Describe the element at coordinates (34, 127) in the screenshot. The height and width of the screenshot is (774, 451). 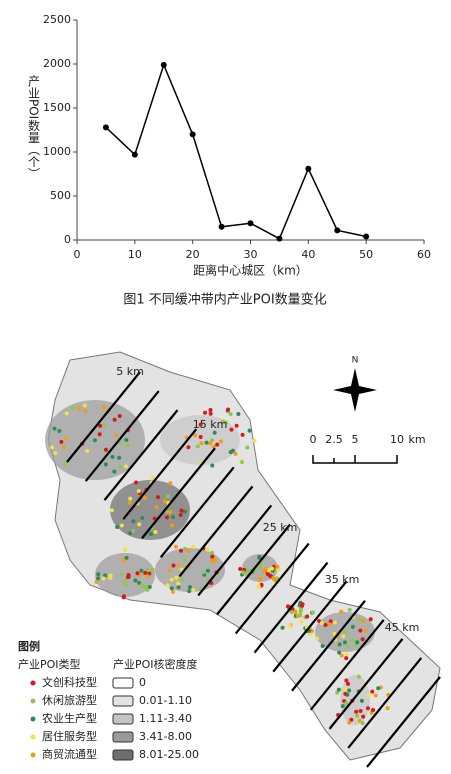
I see `y-axis-label: 产业POI数量（个）` at that location.